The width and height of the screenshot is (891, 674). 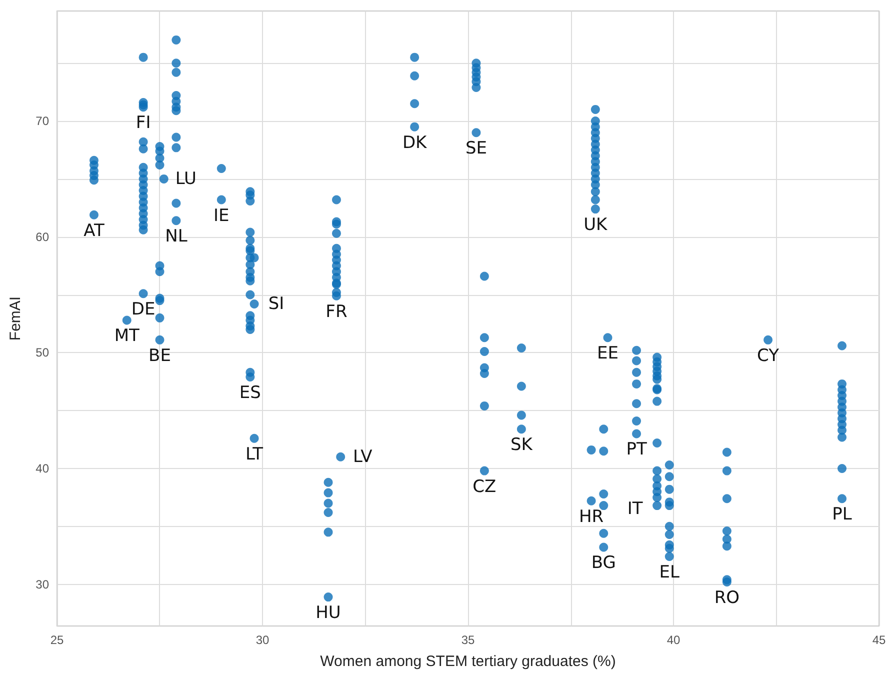 What do you see at coordinates (143, 310) in the screenshot?
I see `annotation: DE` at bounding box center [143, 310].